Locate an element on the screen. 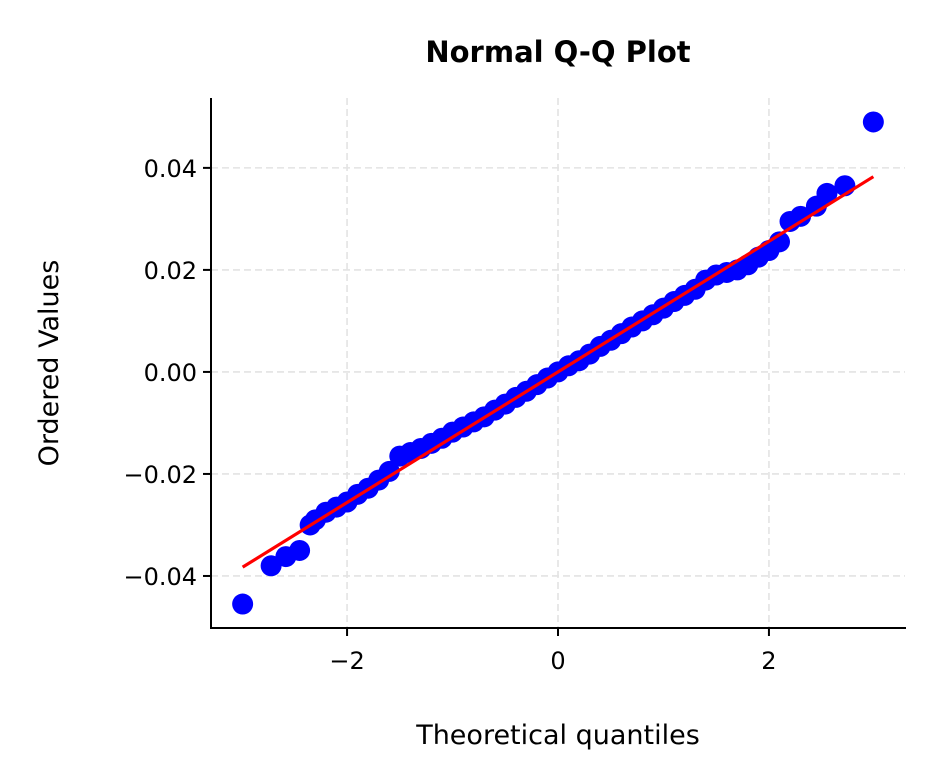 This screenshot has height=784, width=934. y-tick-label: 0.02 is located at coordinates (170, 271).